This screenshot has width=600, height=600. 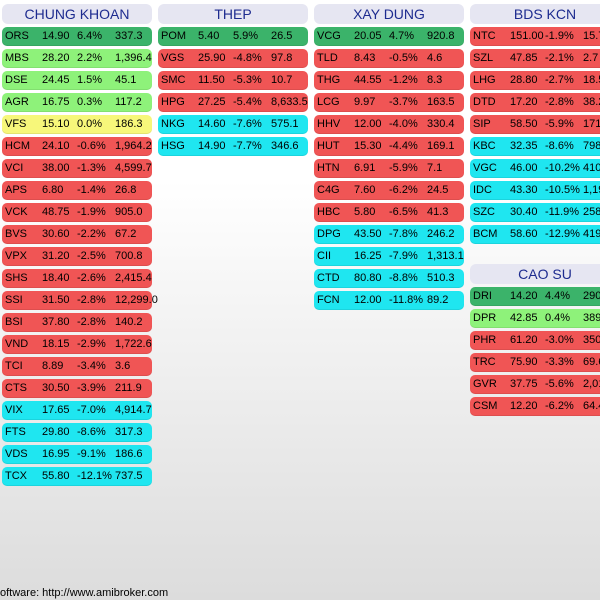 I want to click on ticker-label: CII, so click(x=324, y=256).